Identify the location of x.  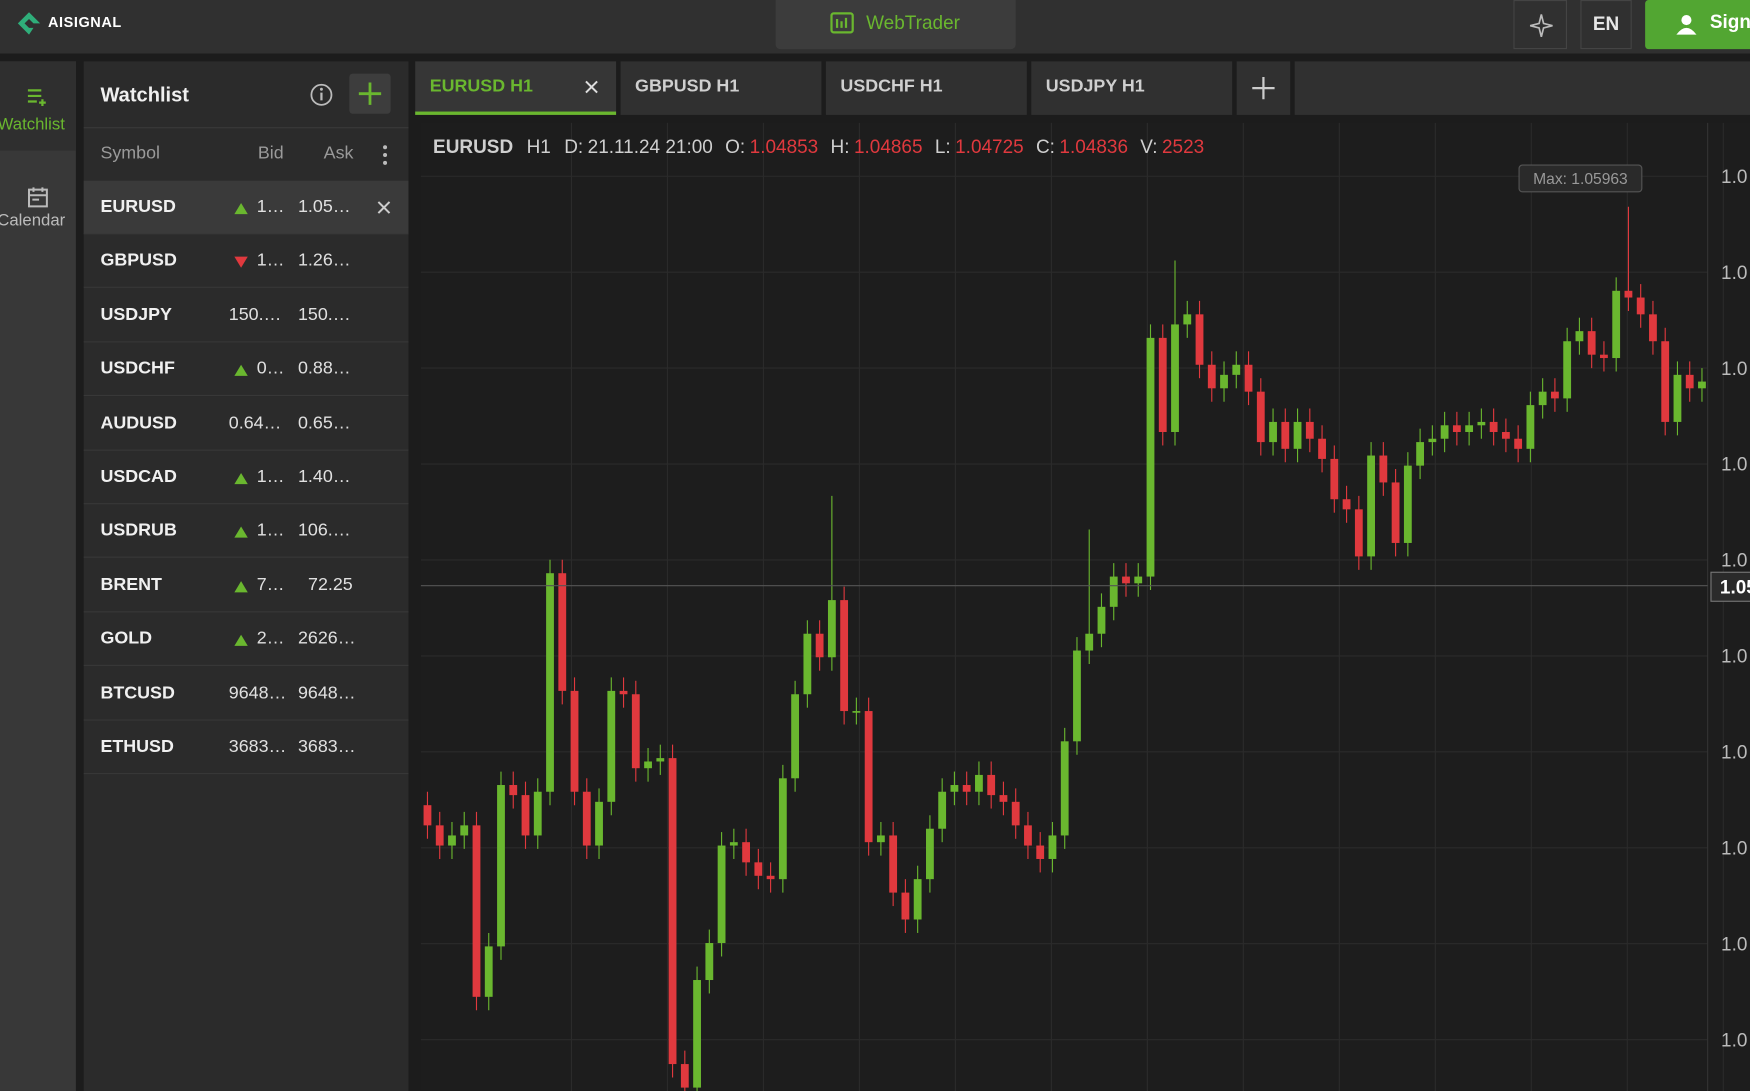
(591, 87).